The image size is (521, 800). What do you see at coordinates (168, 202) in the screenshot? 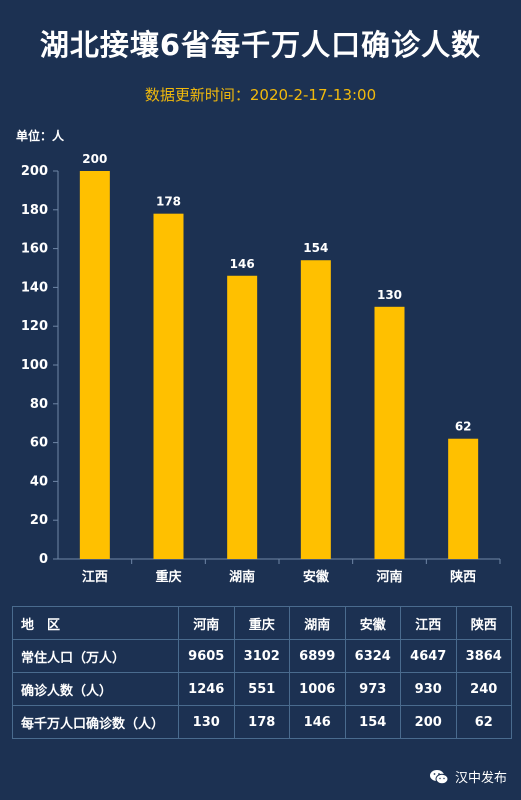
I see `data-label: 178` at bounding box center [168, 202].